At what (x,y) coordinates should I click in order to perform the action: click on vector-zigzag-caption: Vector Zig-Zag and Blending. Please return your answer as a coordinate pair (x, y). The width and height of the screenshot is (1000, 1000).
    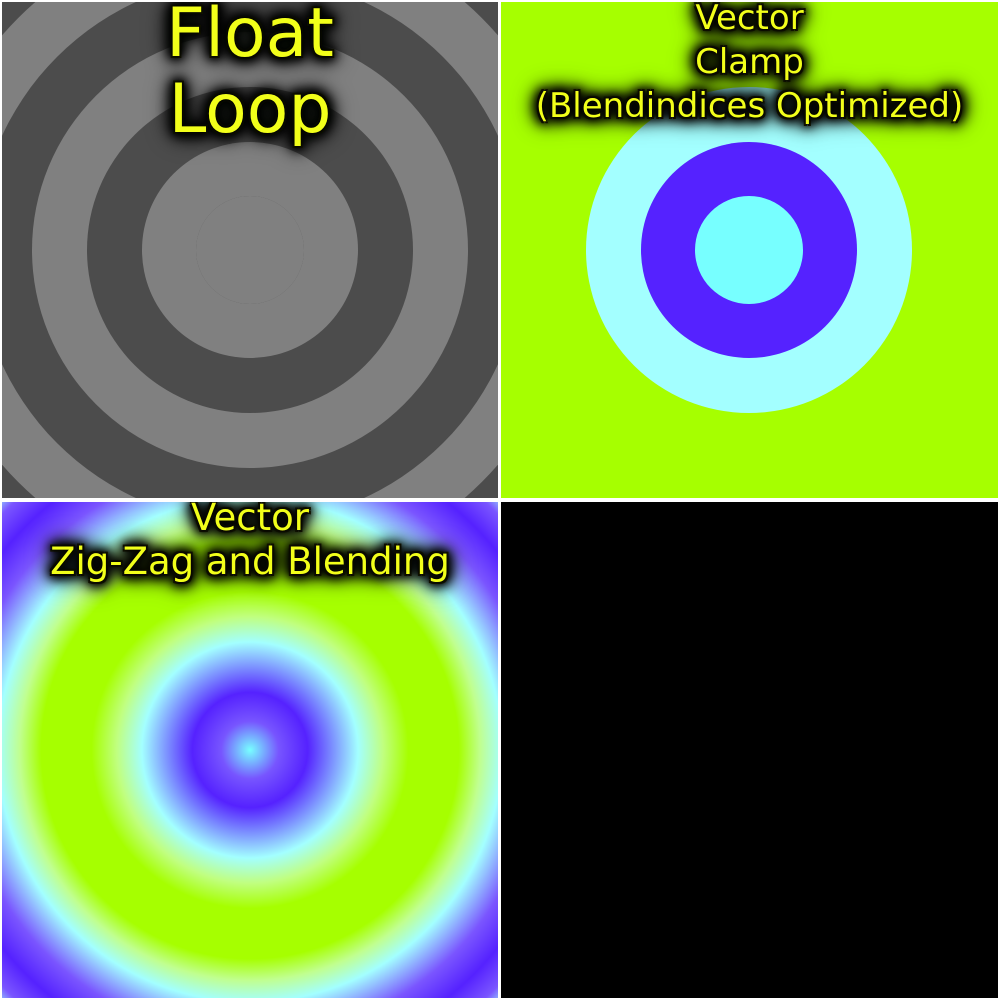
    Looking at the image, I should click on (250, 543).